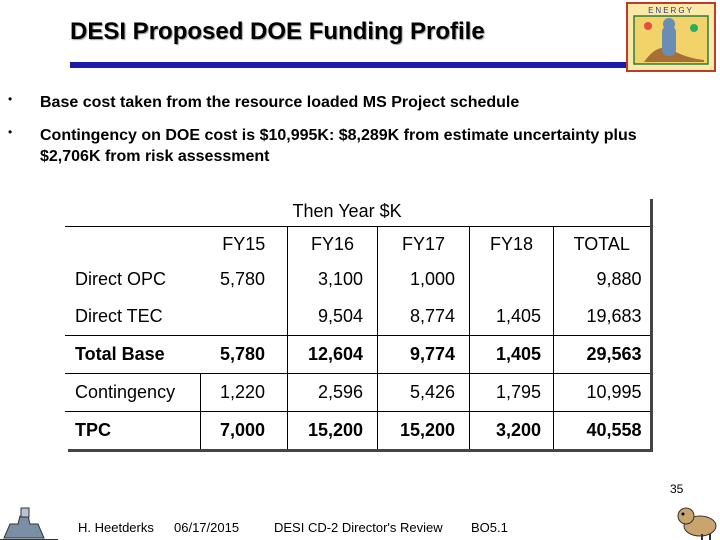 This screenshot has height=540, width=720. Describe the element at coordinates (601, 279) in the screenshot. I see `table-cell: 9,880` at that location.